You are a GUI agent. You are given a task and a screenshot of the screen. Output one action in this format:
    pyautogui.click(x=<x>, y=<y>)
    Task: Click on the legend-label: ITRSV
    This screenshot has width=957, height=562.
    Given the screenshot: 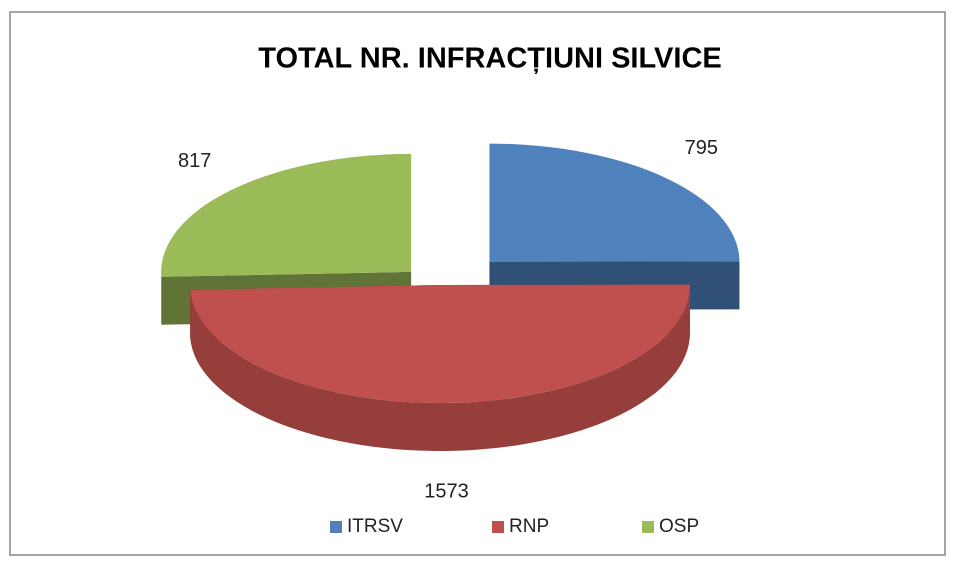 What is the action you would take?
    pyautogui.click(x=375, y=526)
    